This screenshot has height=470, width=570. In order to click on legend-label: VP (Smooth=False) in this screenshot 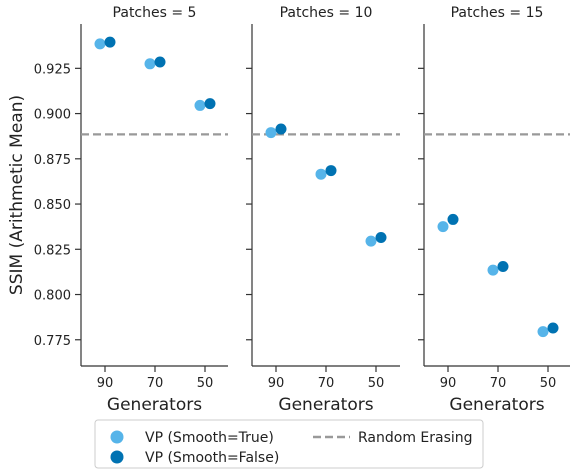, I will do `click(212, 458)`.